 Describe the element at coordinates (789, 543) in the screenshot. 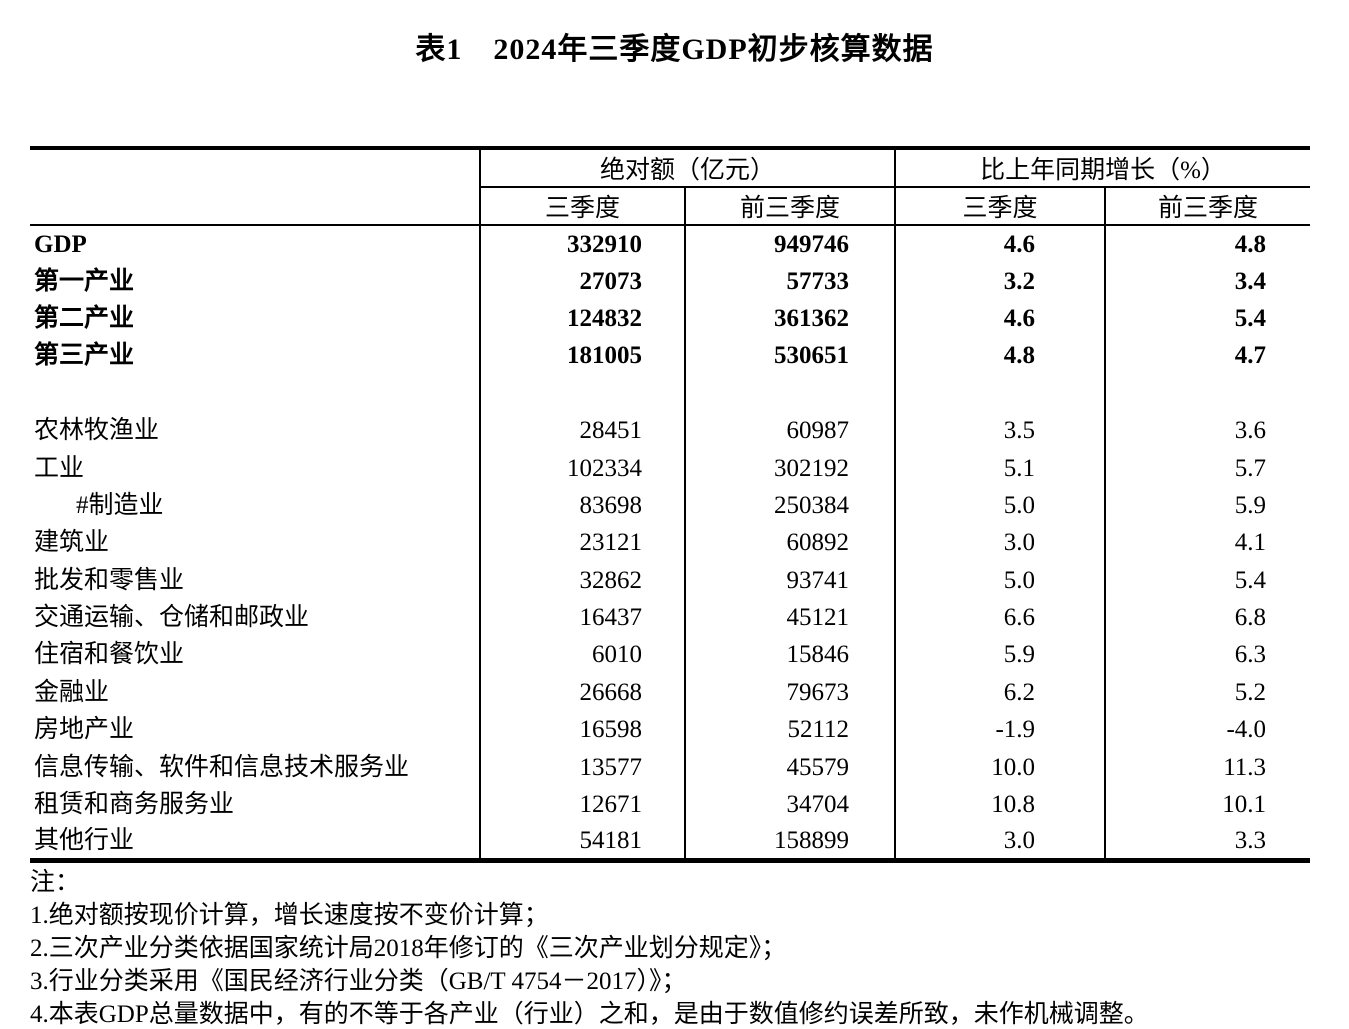

I see `cell-value: 60892` at that location.